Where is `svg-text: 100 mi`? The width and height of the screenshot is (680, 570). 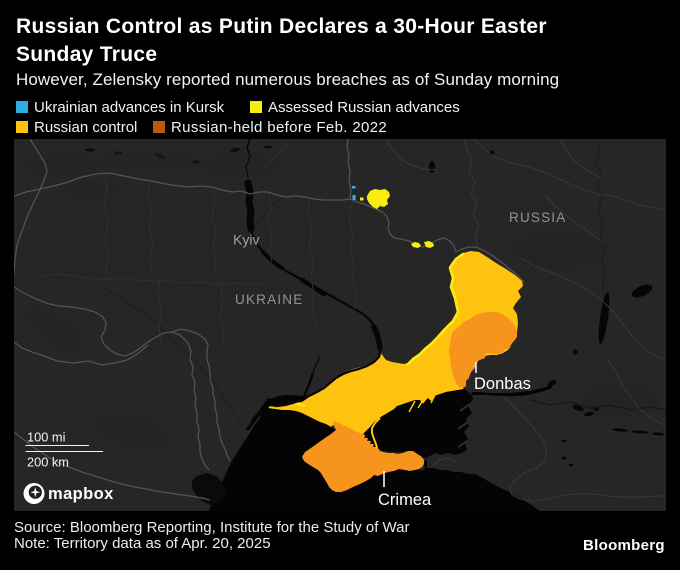 svg-text: 100 mi is located at coordinates (46, 437).